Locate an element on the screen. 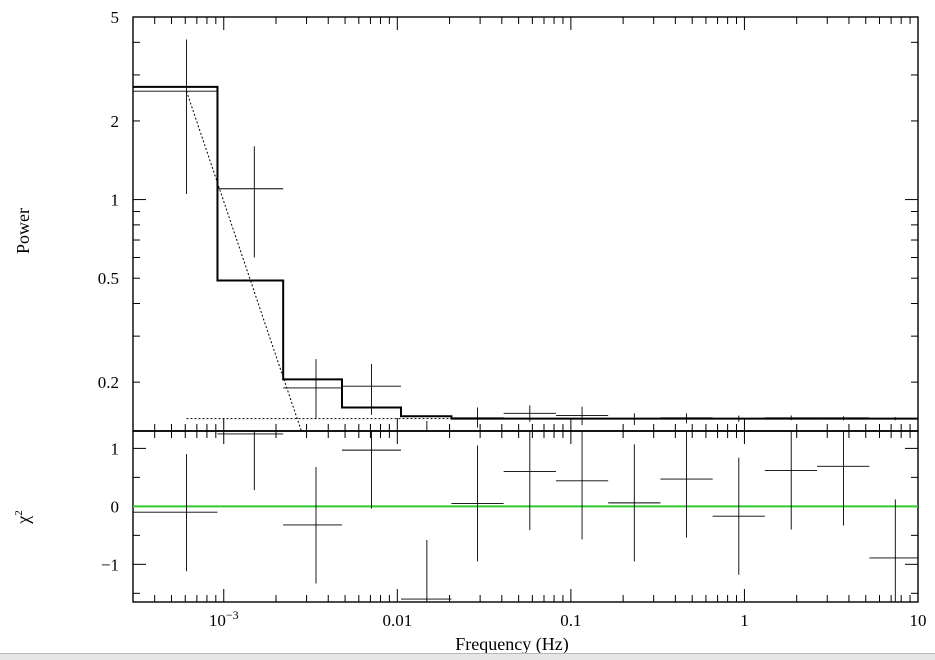 Image resolution: width=935 pixels, height=660 pixels. x-tick-label-base: 0.1 is located at coordinates (570, 620).